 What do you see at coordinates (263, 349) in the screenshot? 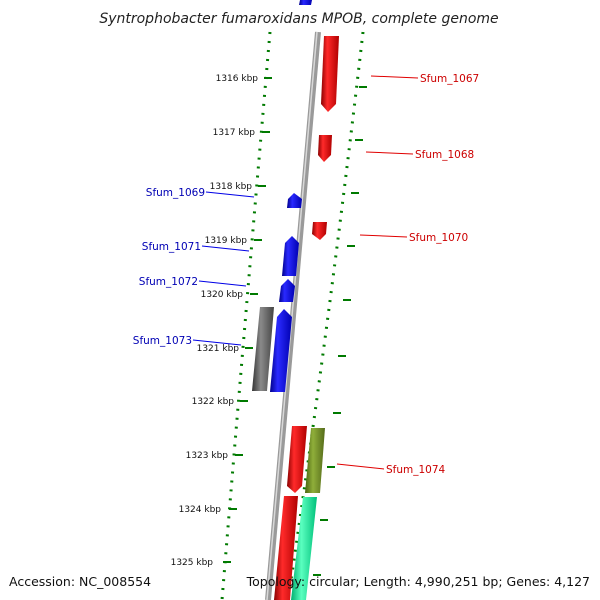
I see `gray-feature` at bounding box center [263, 349].